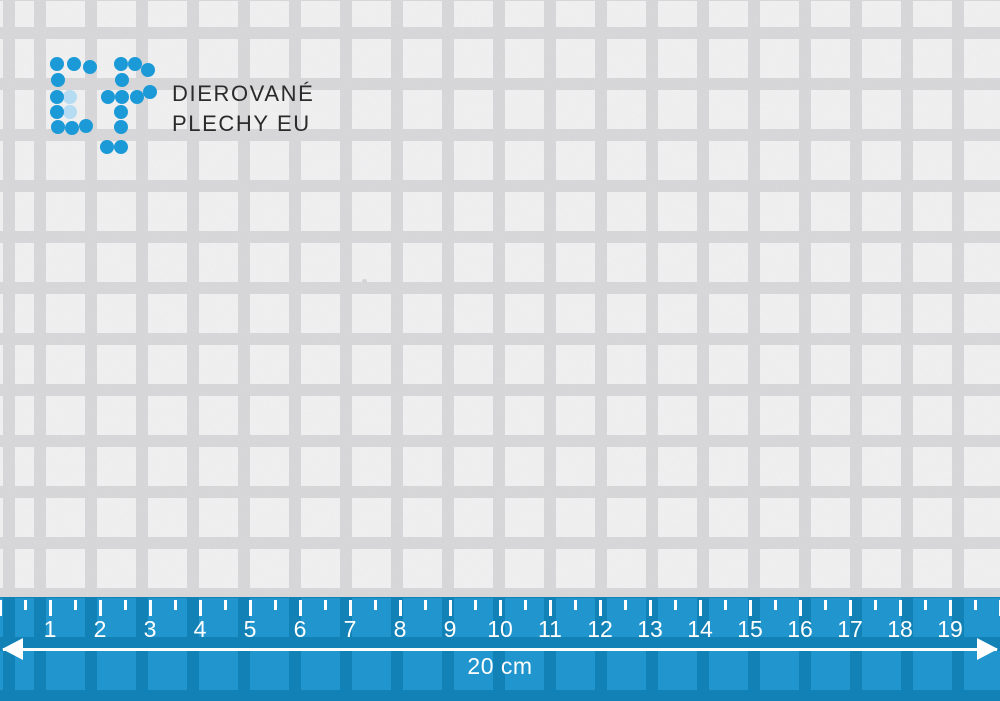  What do you see at coordinates (200, 629) in the screenshot?
I see `ruler-number: 4` at bounding box center [200, 629].